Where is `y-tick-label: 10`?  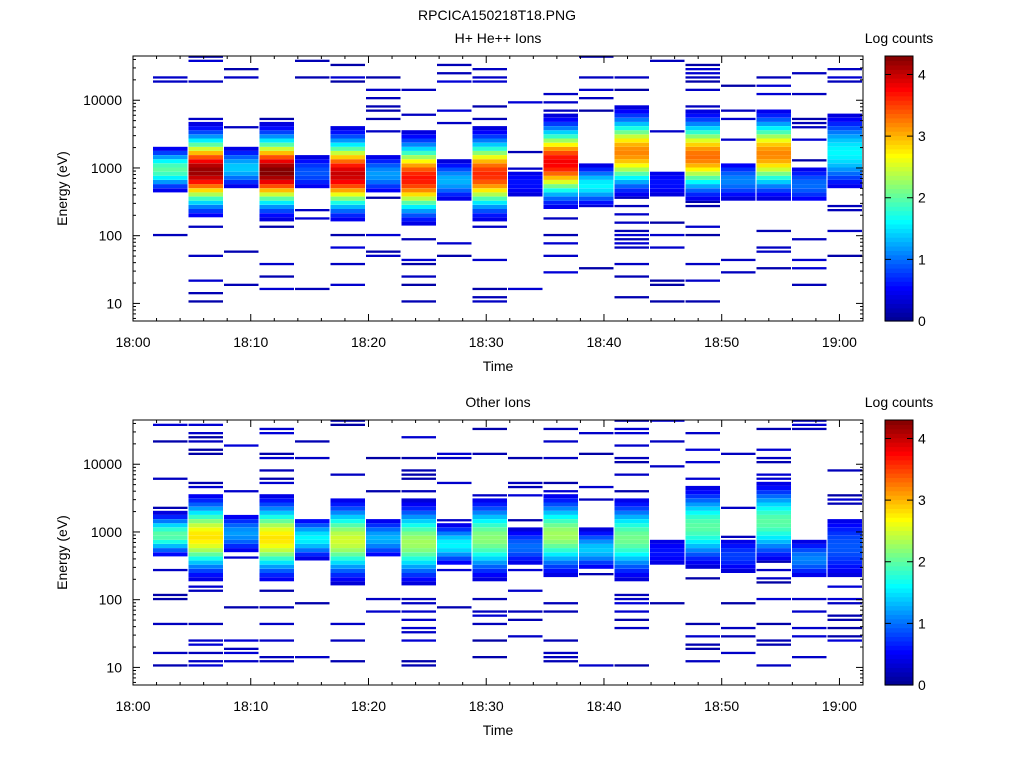 y-tick-label: 10 is located at coordinates (114, 303).